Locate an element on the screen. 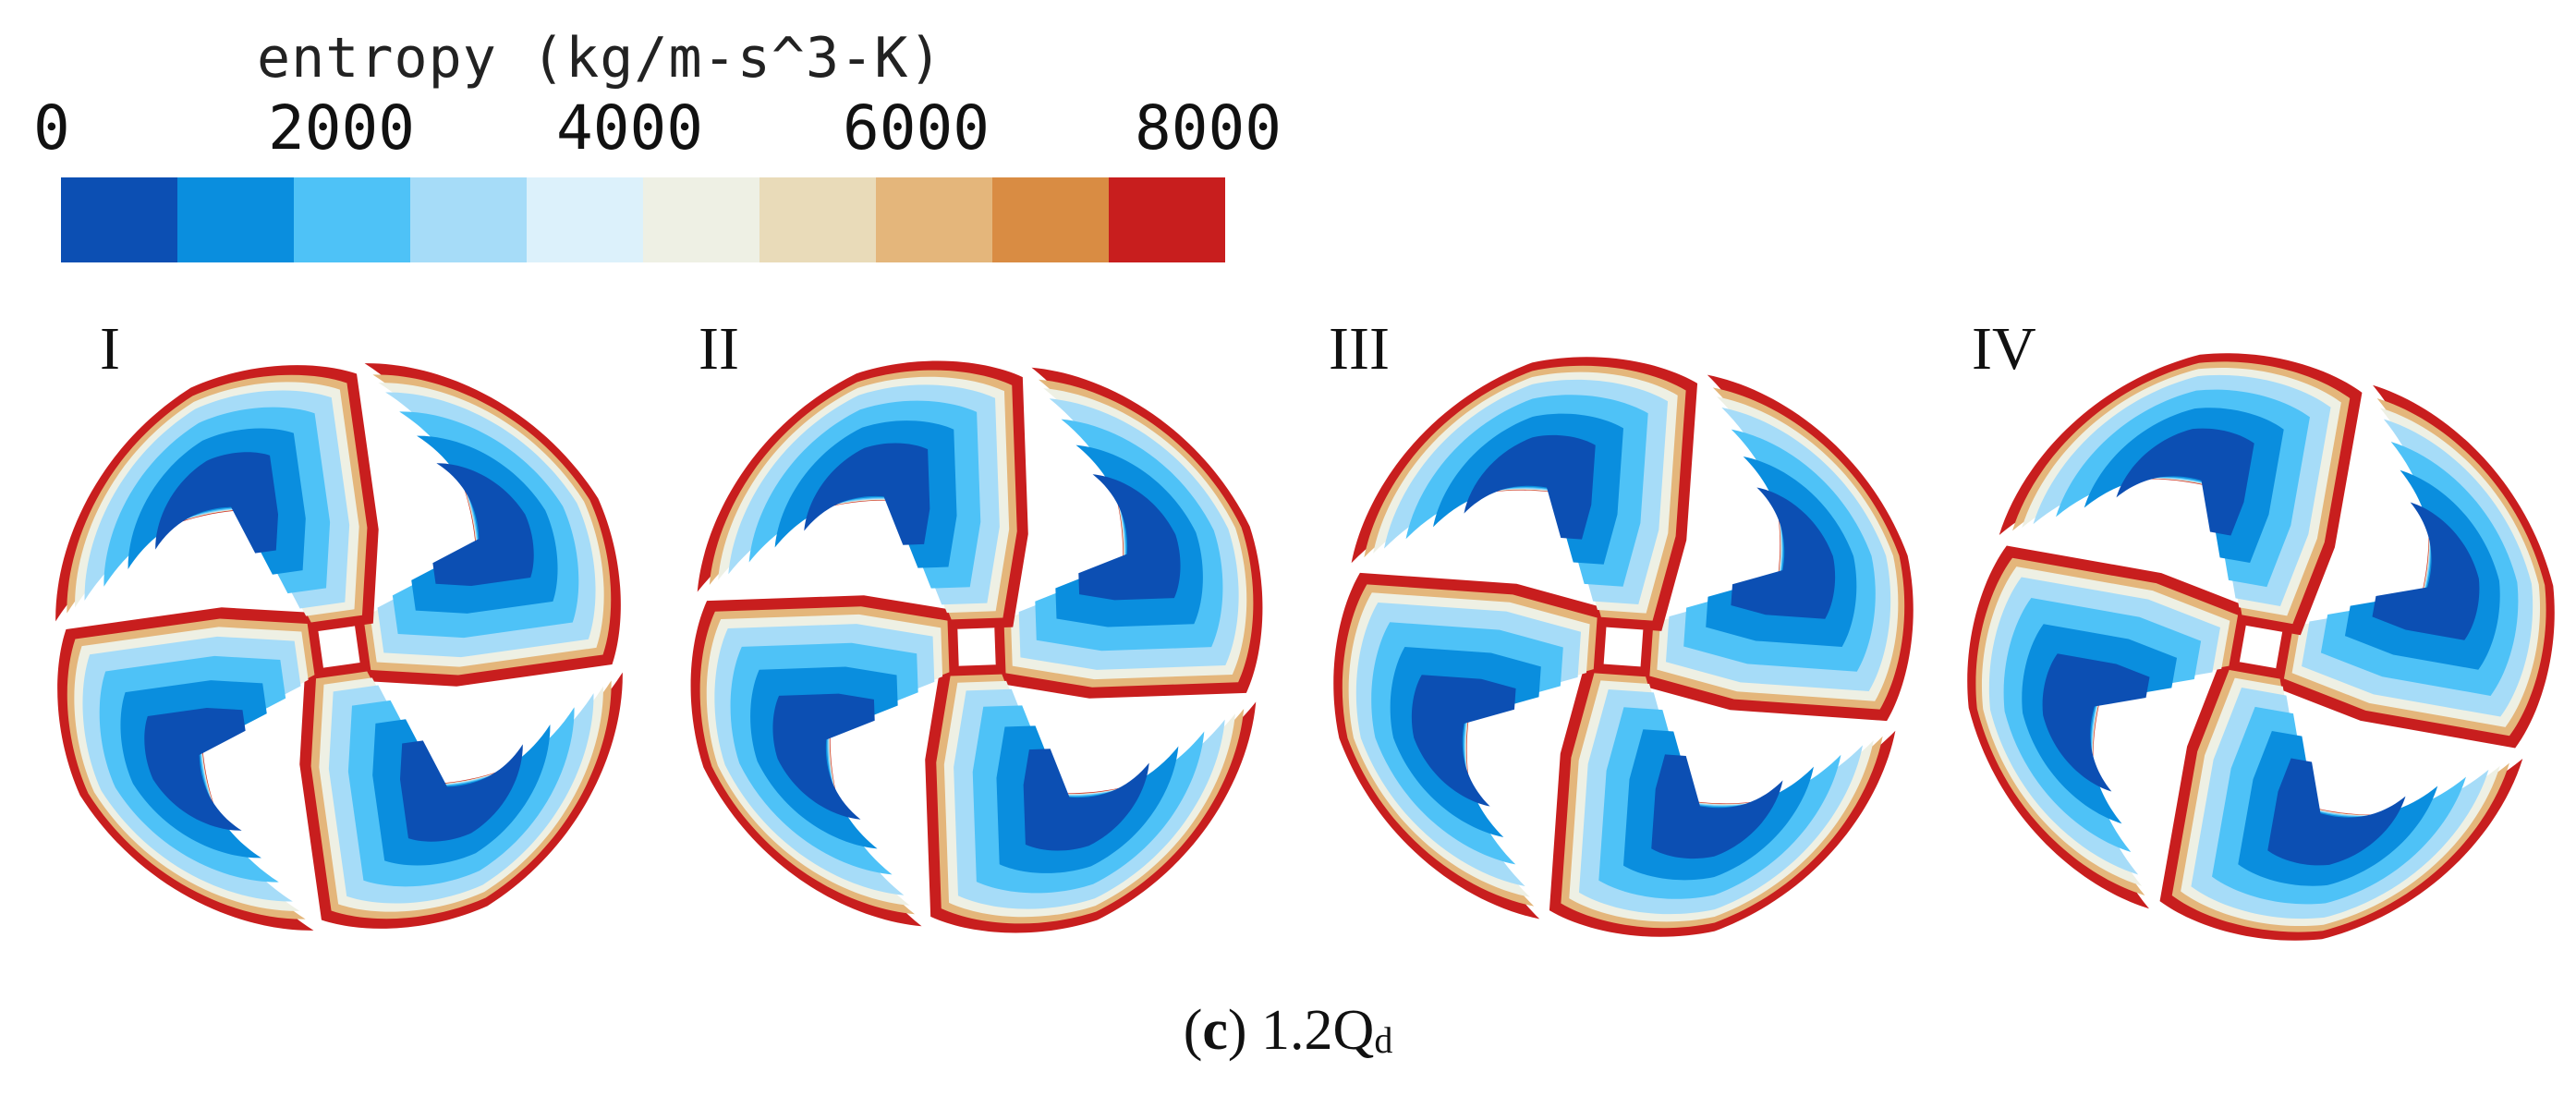 This screenshot has height=1096, width=2576. caption-letter: c is located at coordinates (1215, 1030).